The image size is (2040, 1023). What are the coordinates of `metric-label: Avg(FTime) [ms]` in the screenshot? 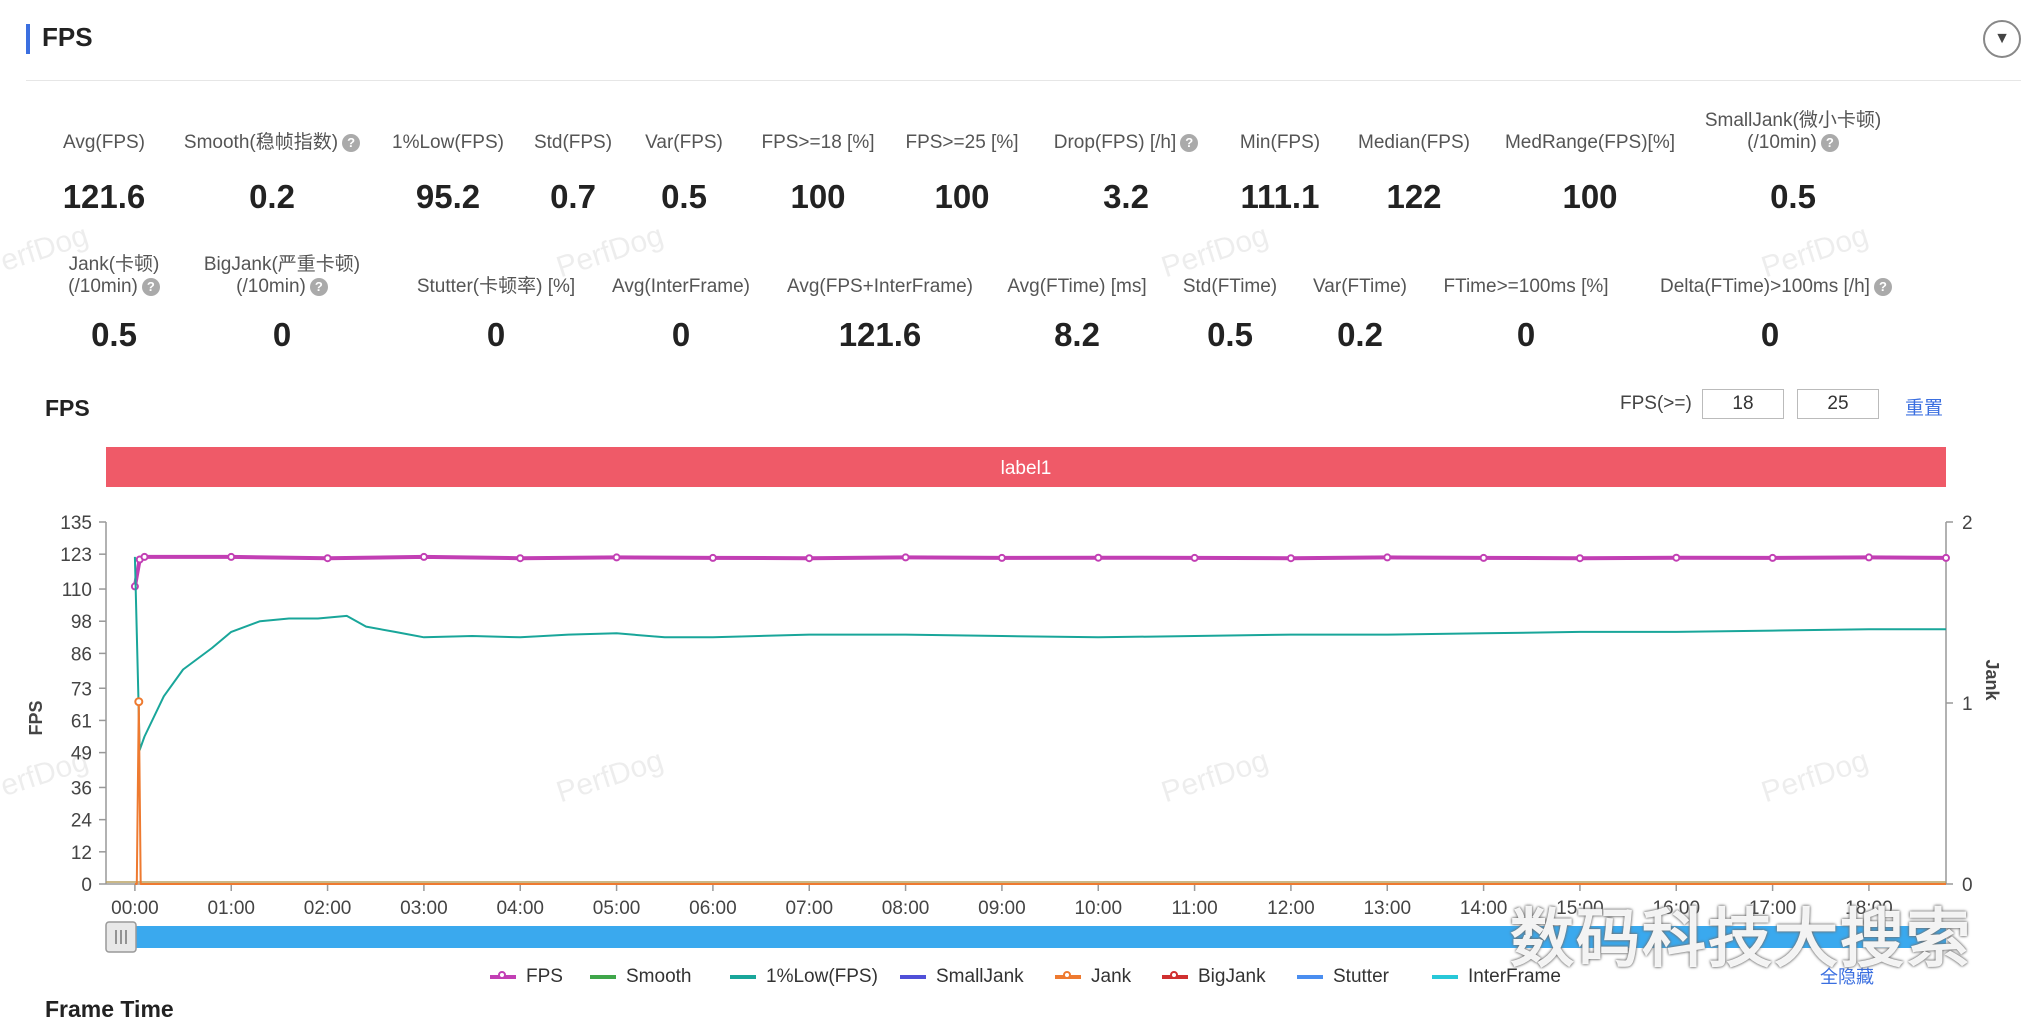 It's located at (1077, 287).